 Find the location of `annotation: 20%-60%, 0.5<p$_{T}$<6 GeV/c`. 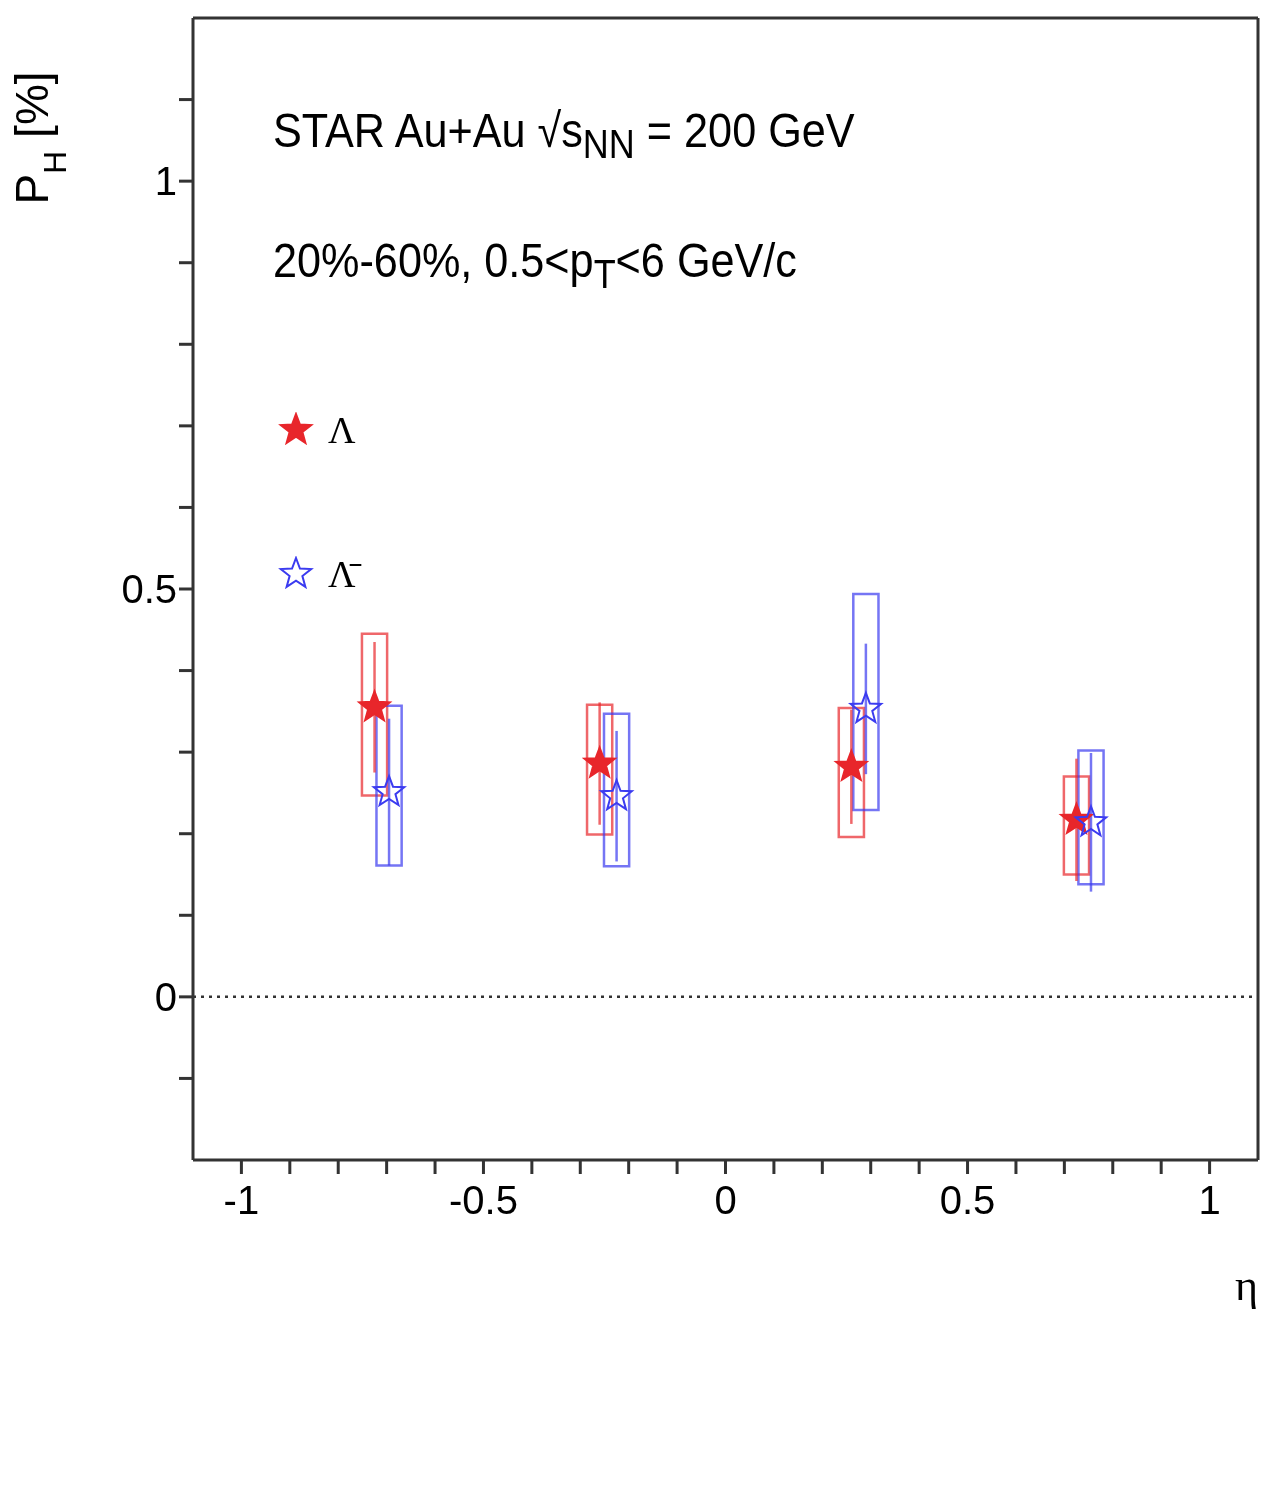

annotation: 20%-60%, 0.5<p$_{T}$<6 GeV/c is located at coordinates (535, 265).